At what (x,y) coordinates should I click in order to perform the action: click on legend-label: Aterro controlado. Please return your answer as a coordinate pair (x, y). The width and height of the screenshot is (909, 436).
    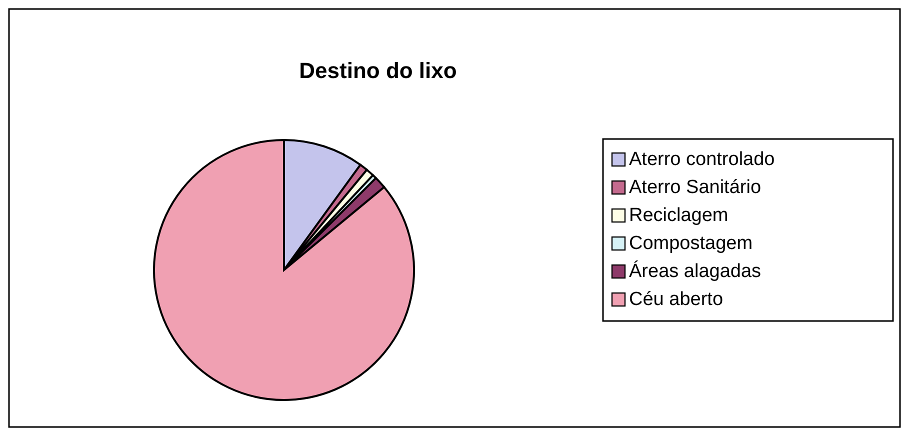
    Looking at the image, I should click on (702, 159).